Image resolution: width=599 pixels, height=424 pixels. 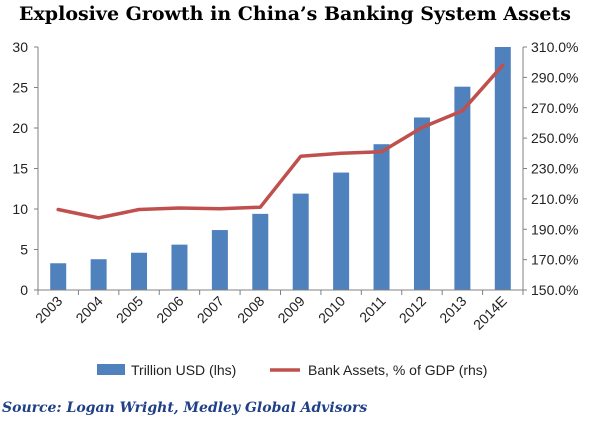 What do you see at coordinates (554, 290) in the screenshot?
I see `right-tick-label: 150.0%` at bounding box center [554, 290].